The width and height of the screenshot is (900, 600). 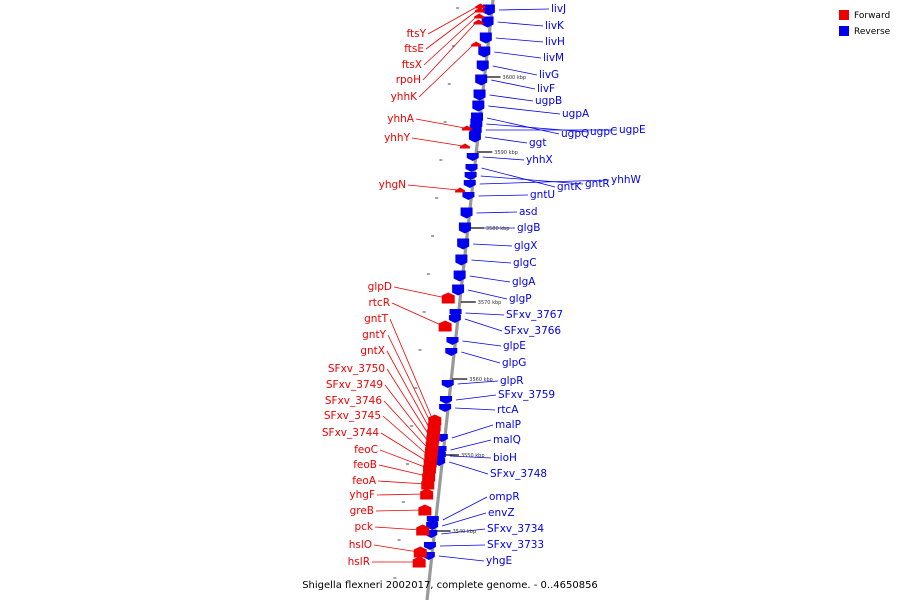 What do you see at coordinates (514, 363) in the screenshot?
I see `reverse-gene-label: glpG` at bounding box center [514, 363].